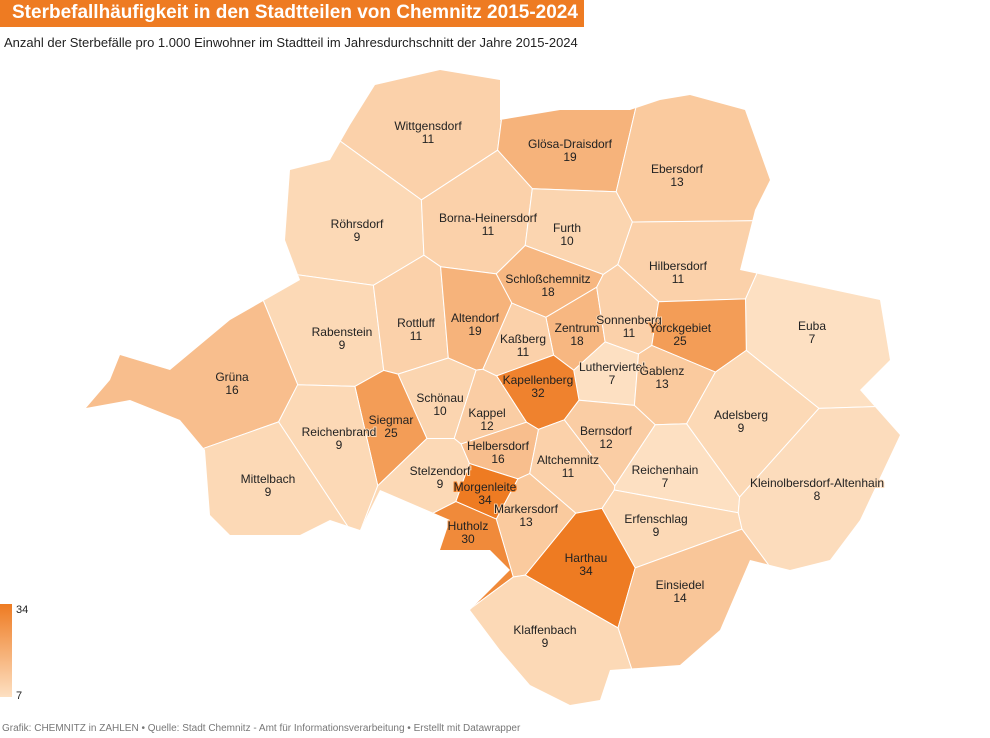  Describe the element at coordinates (817, 483) in the screenshot. I see `district-name: Kleinolbersdorf-Altenhain` at that location.